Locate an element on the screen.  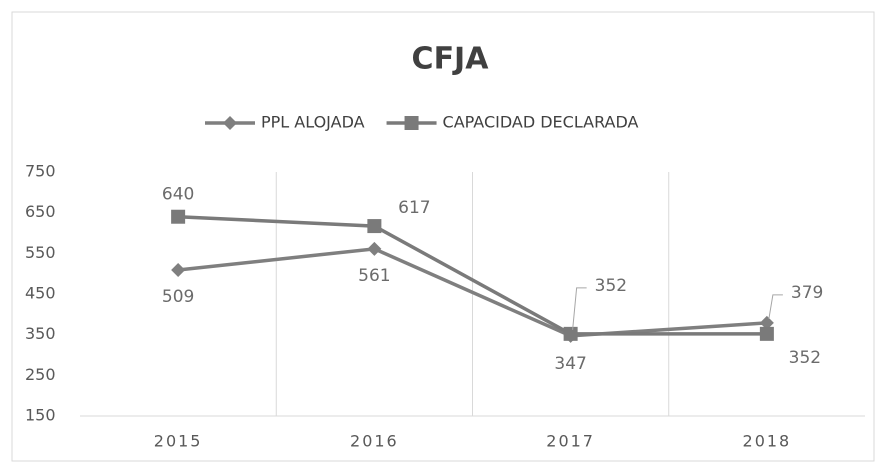
x-tick-label: 2018 is located at coordinates (767, 441).